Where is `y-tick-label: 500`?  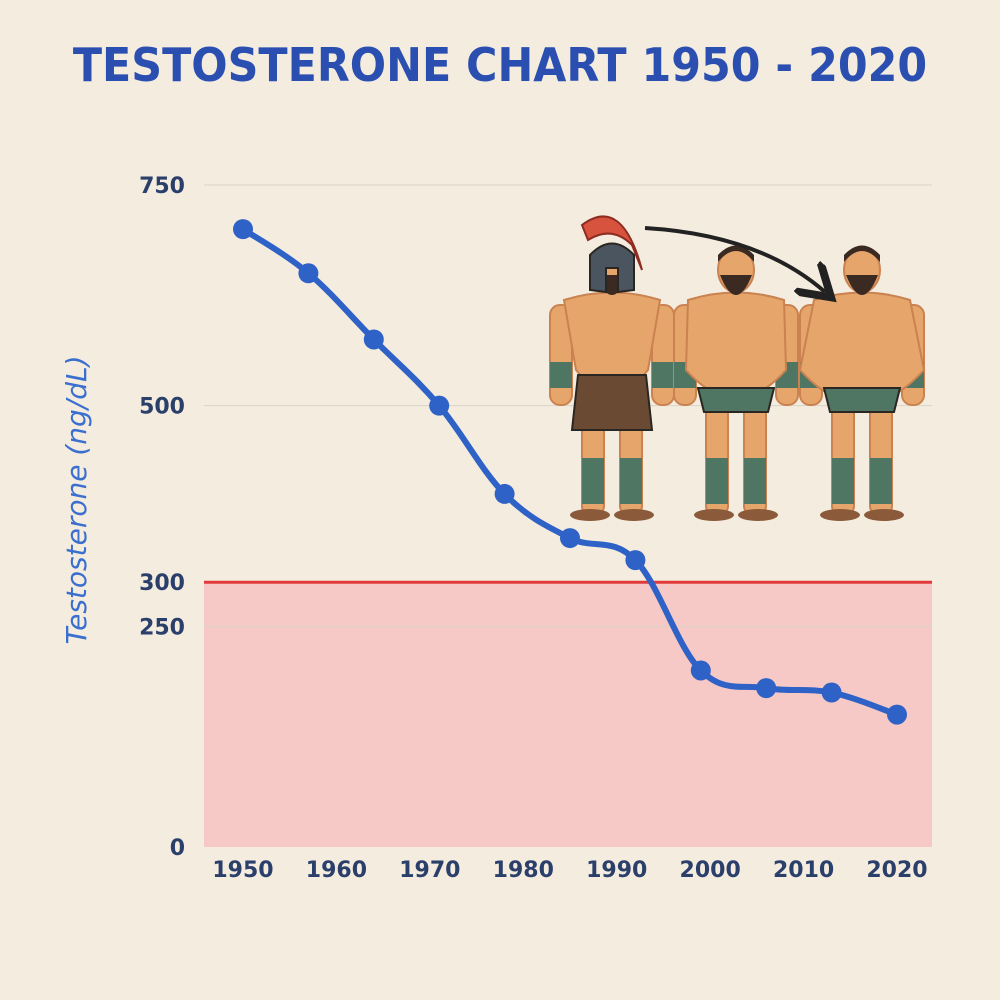 y-tick-label: 500 is located at coordinates (162, 407).